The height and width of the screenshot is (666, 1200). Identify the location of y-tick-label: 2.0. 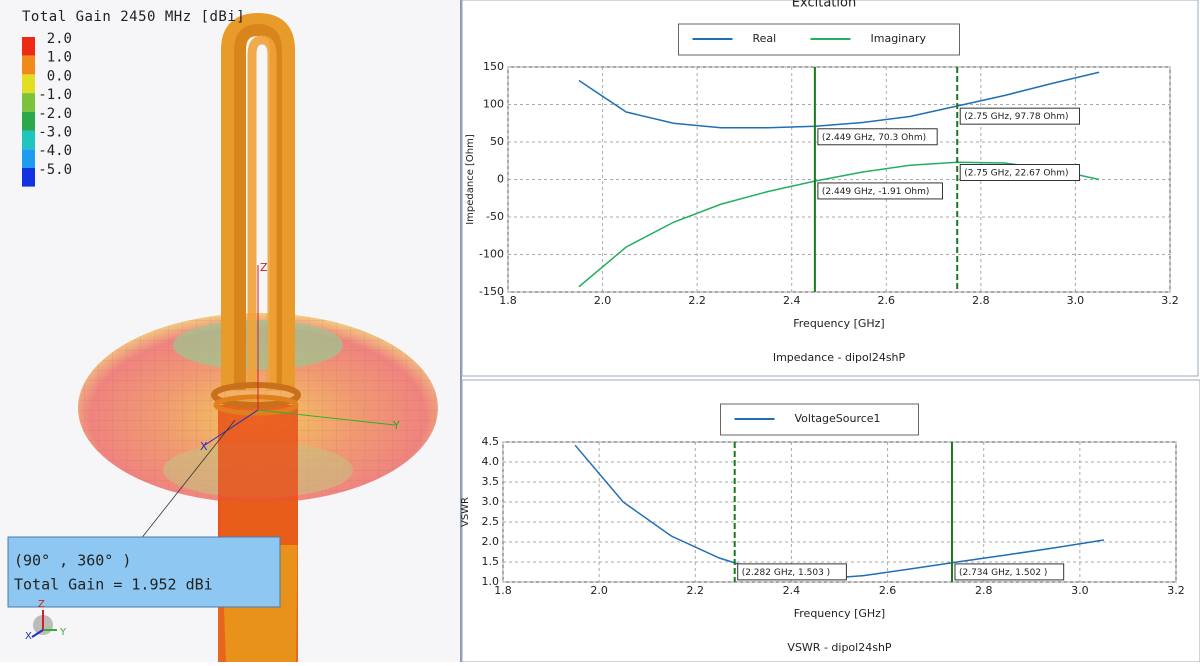
(491, 541).